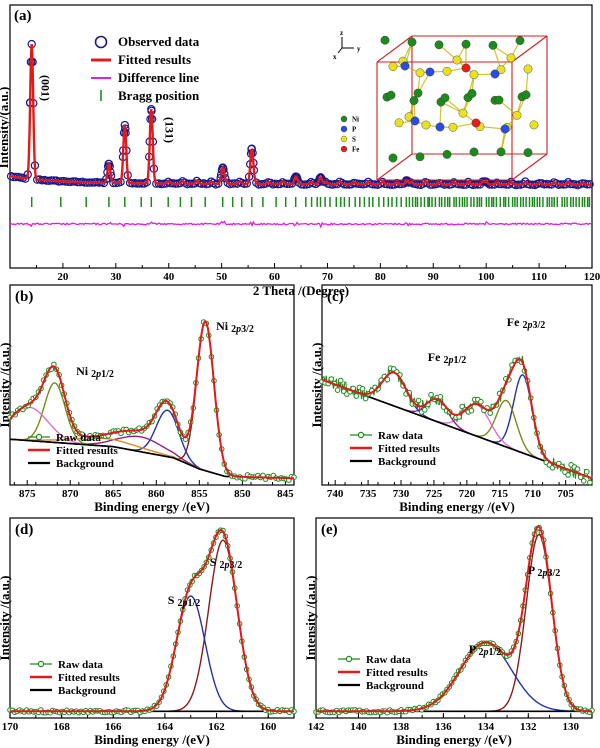 The width and height of the screenshot is (600, 748). I want to click on panel-label: (b), so click(24, 297).